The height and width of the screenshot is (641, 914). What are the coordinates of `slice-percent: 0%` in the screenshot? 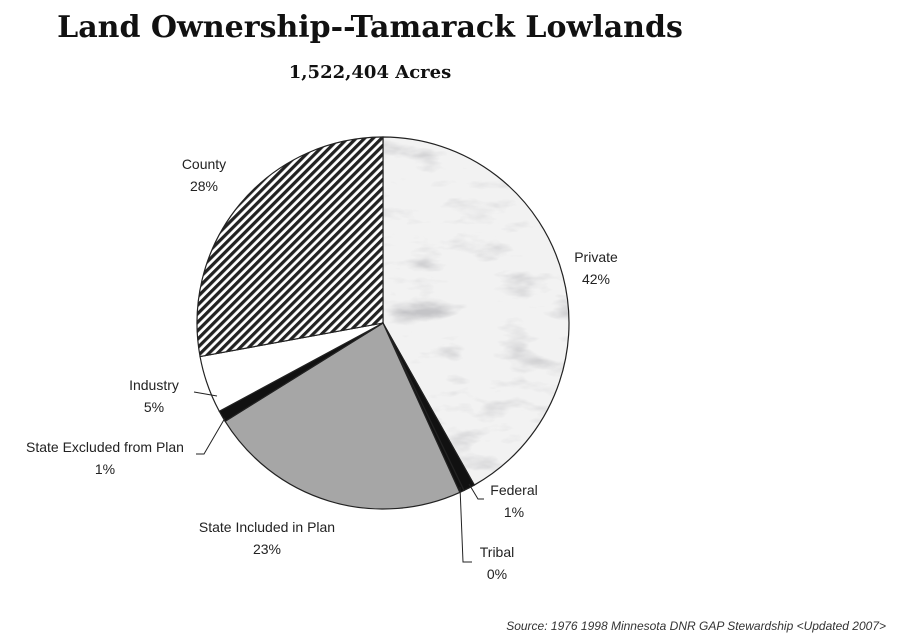 It's located at (497, 574).